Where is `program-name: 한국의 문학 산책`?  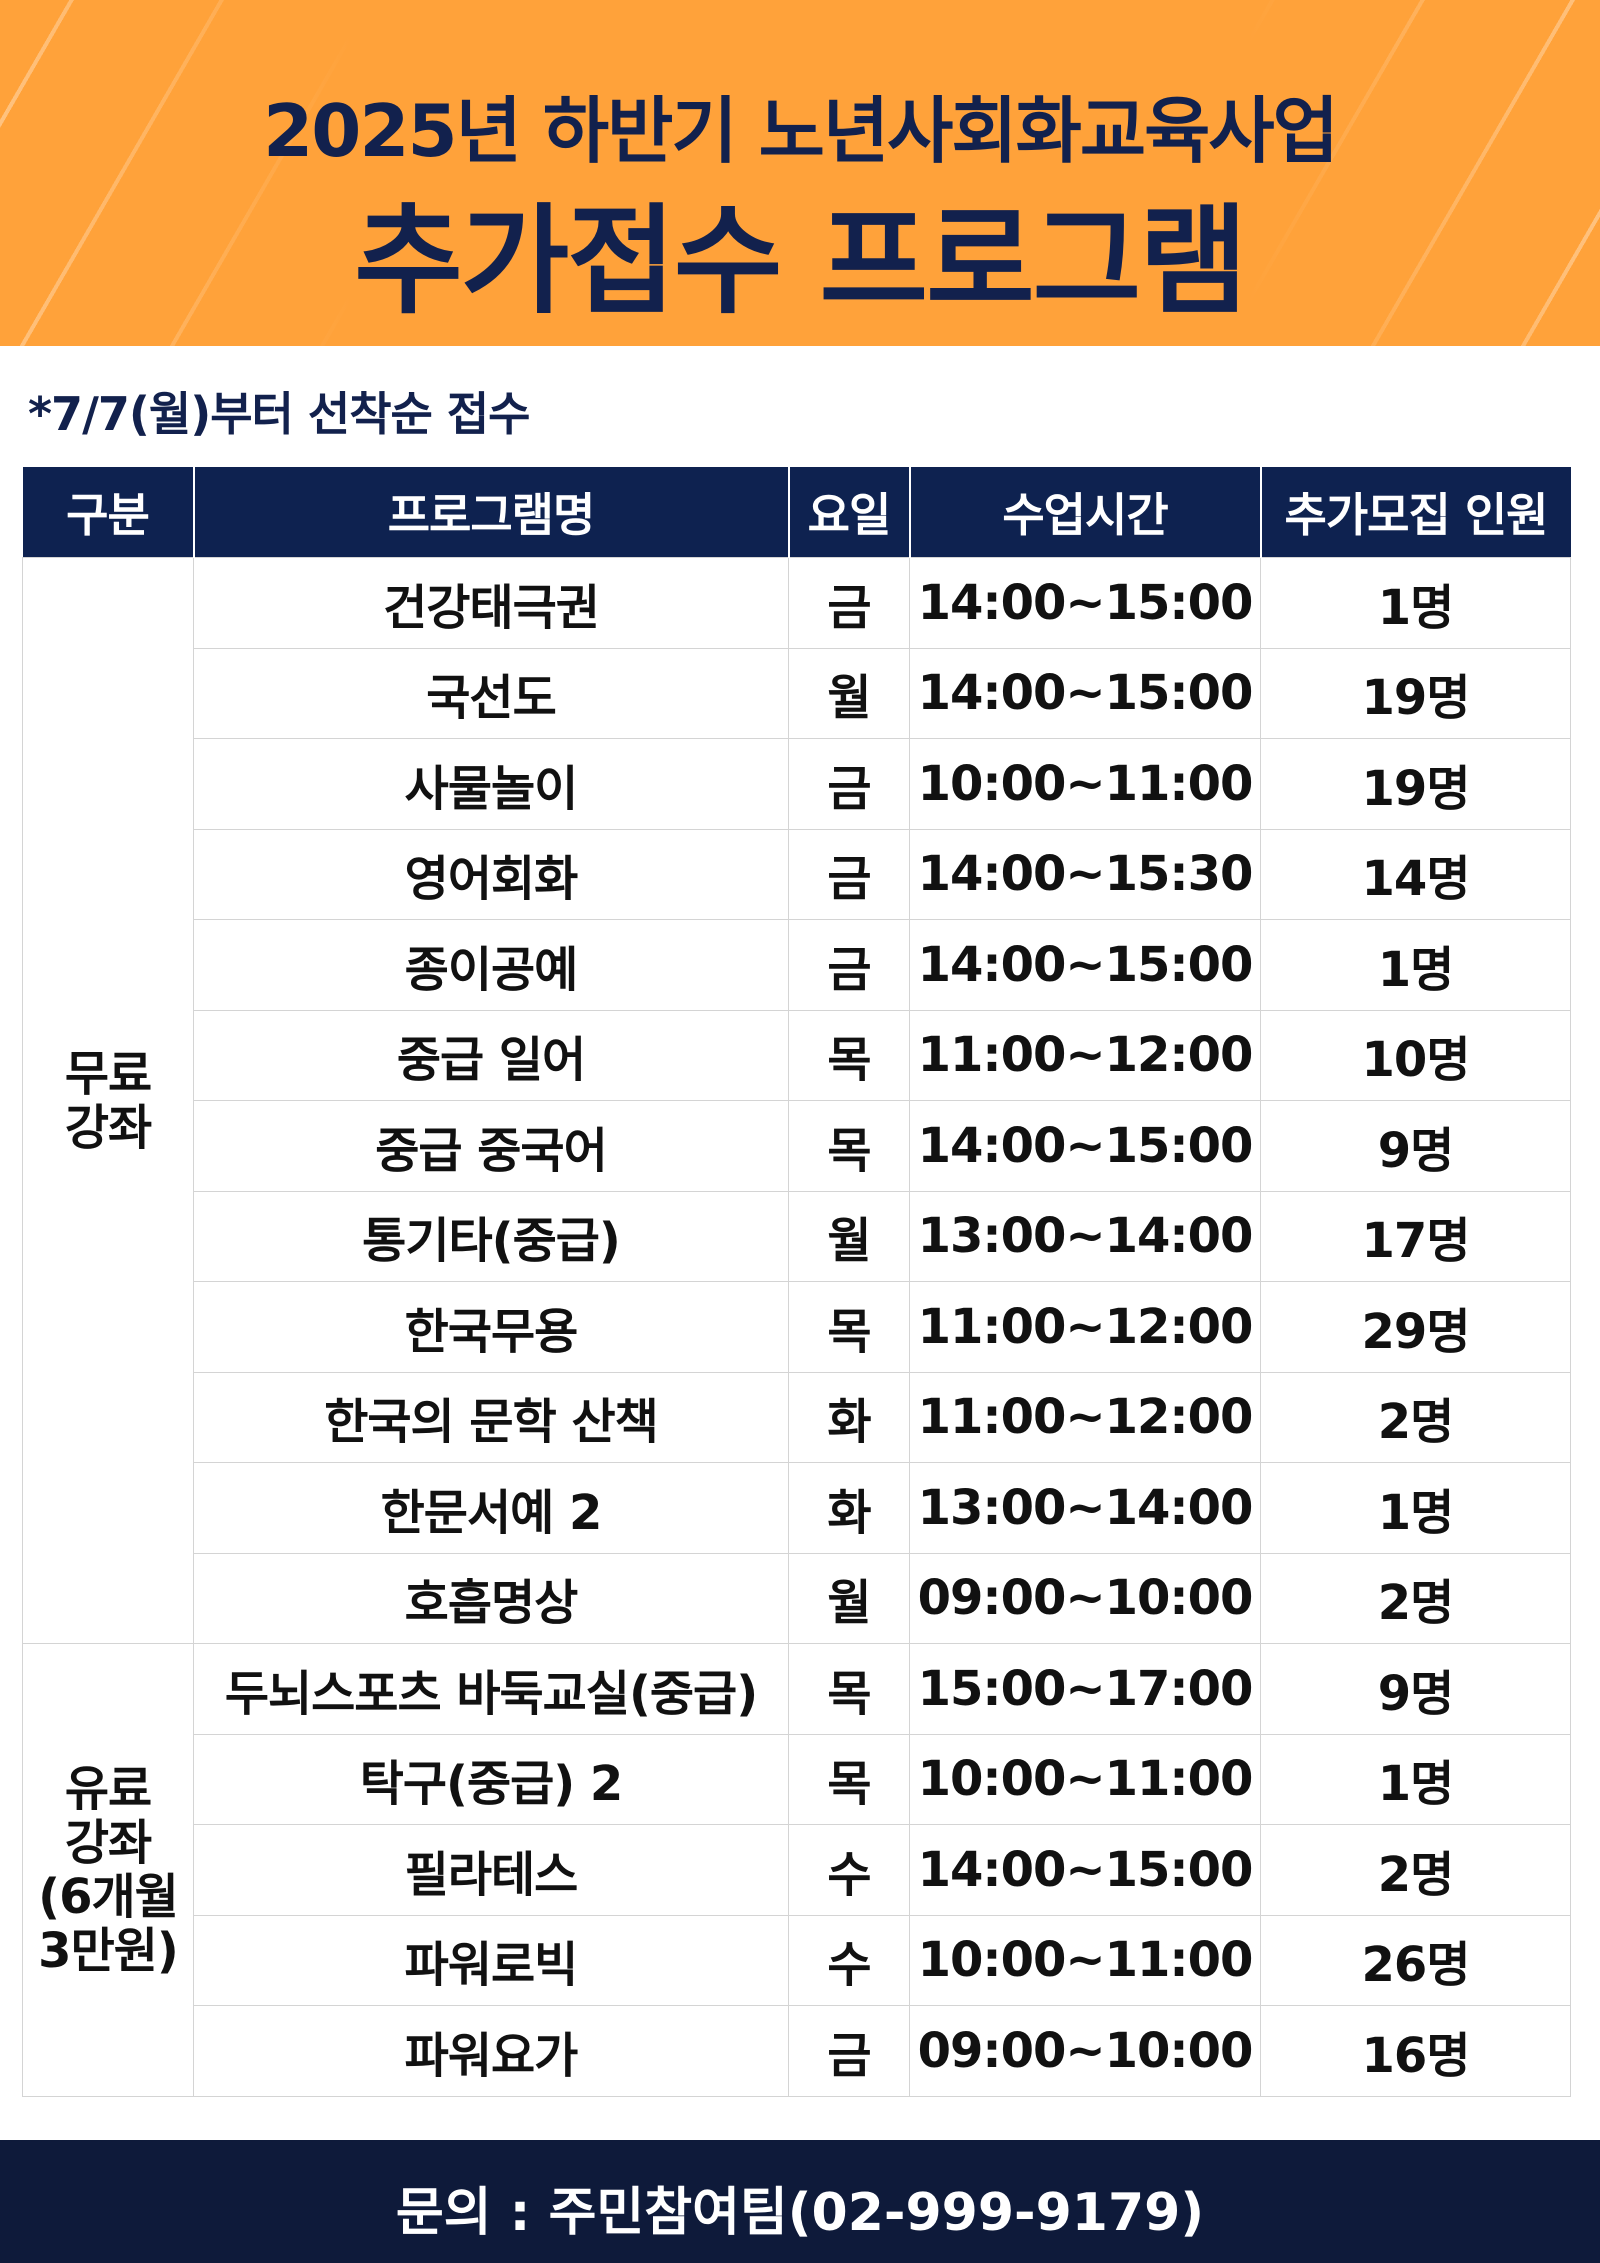
program-name: 한국의 문학 산책 is located at coordinates (491, 1417).